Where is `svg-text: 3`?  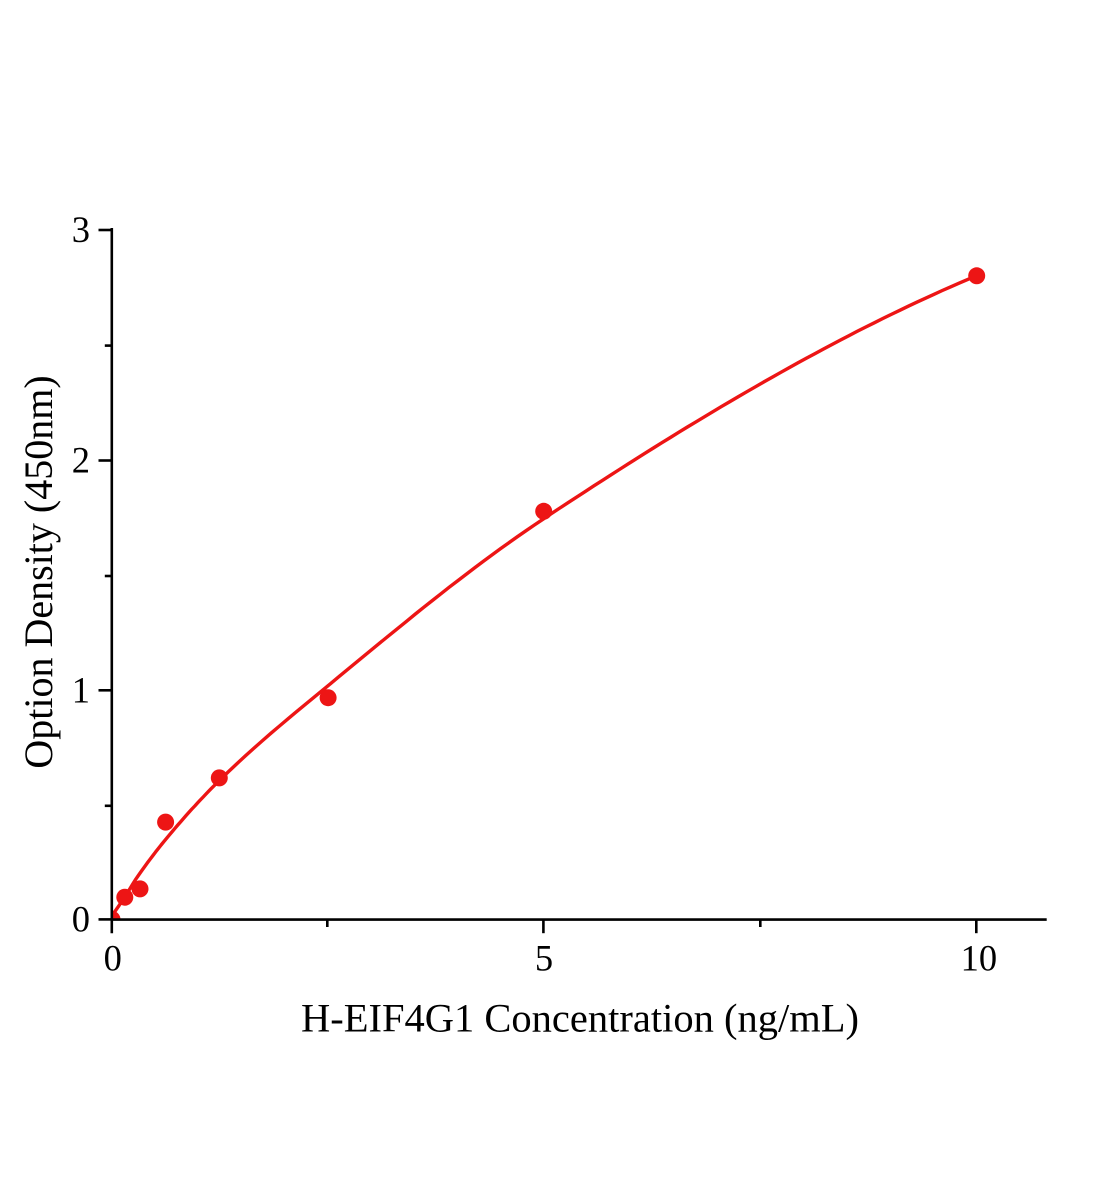 svg-text: 3 is located at coordinates (81, 229).